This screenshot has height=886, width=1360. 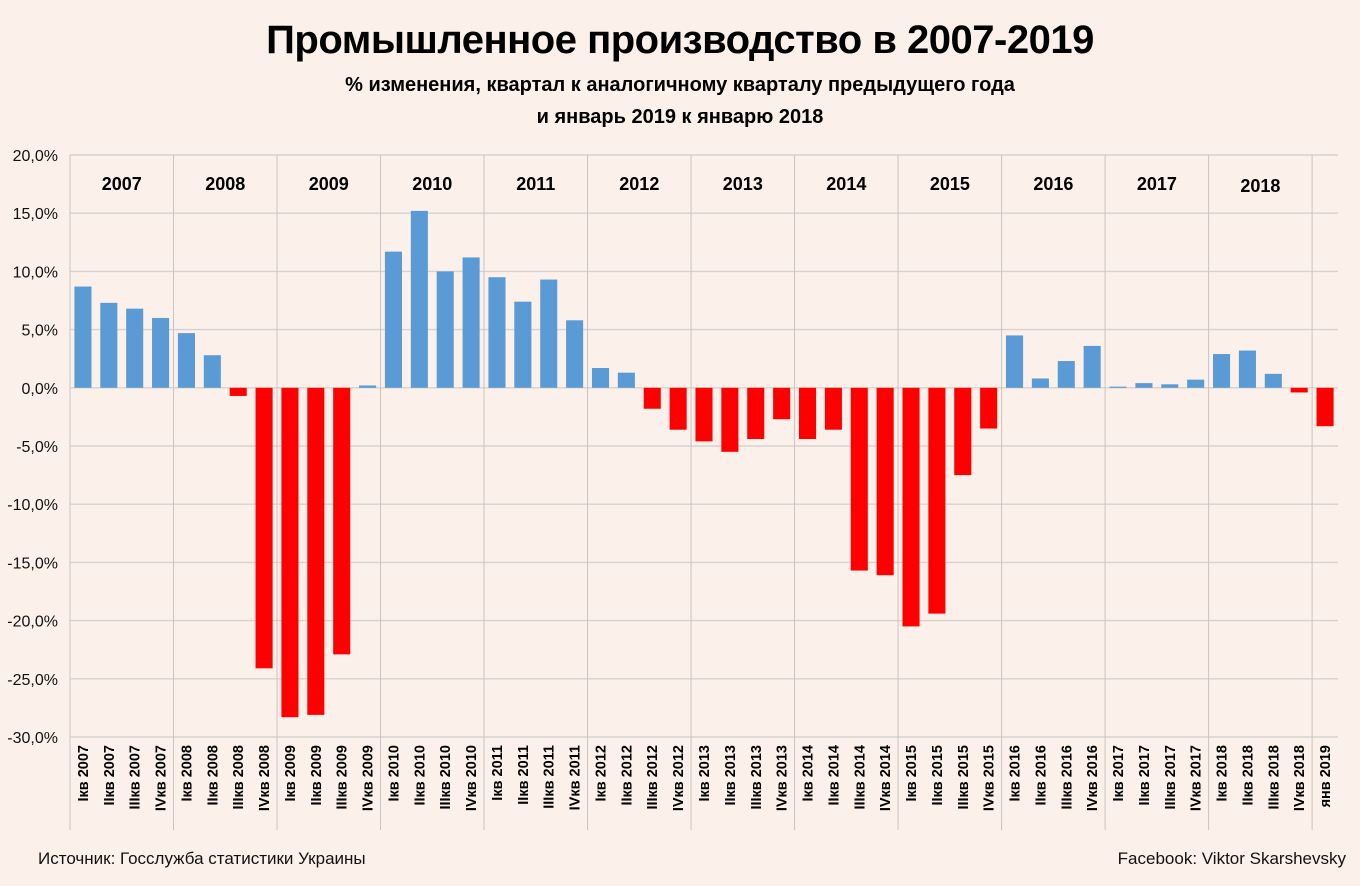 What do you see at coordinates (110, 775) in the screenshot?
I see `x-tick-label: IIкв 2007` at bounding box center [110, 775].